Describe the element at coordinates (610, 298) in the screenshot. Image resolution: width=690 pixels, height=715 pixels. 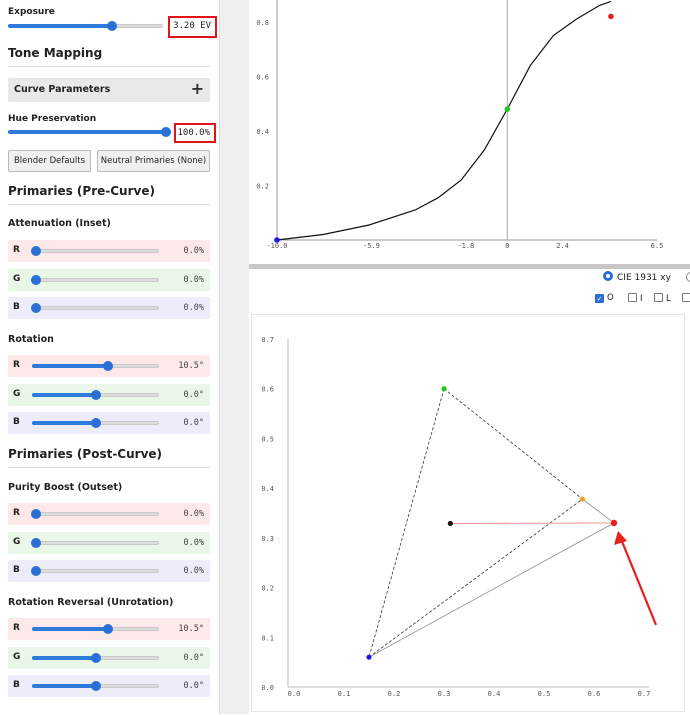
I see `checkbox-label: O` at that location.